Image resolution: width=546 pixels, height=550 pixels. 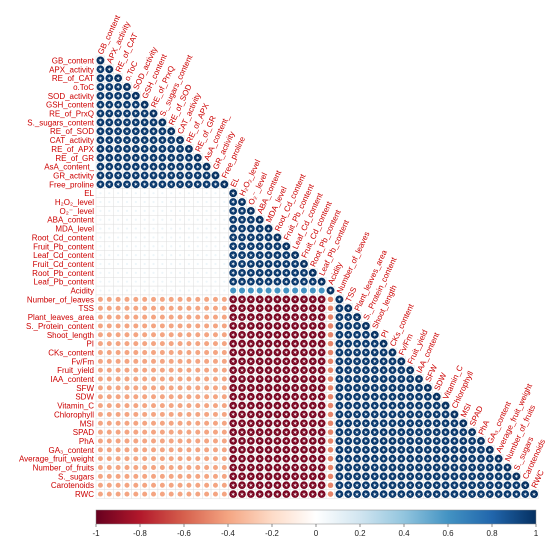 I want to click on colorbar-tick-label: -0.8, so click(x=140, y=533).